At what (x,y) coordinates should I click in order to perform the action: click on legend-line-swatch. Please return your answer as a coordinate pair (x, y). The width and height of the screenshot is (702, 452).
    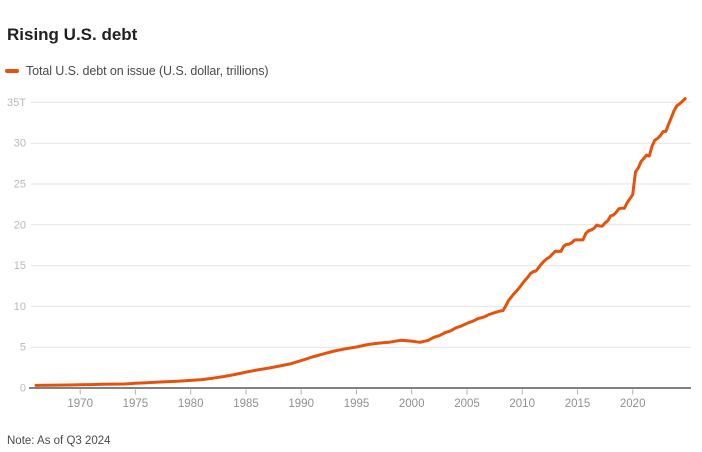
    Looking at the image, I should click on (12, 71).